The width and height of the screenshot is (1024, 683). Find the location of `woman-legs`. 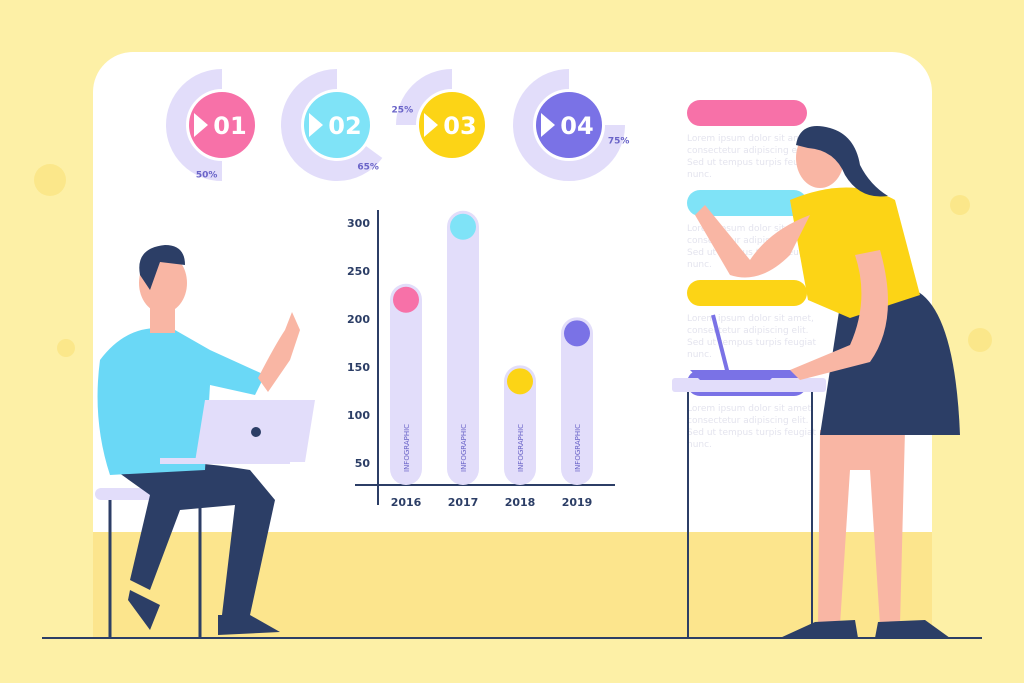

woman-legs is located at coordinates (861, 527).